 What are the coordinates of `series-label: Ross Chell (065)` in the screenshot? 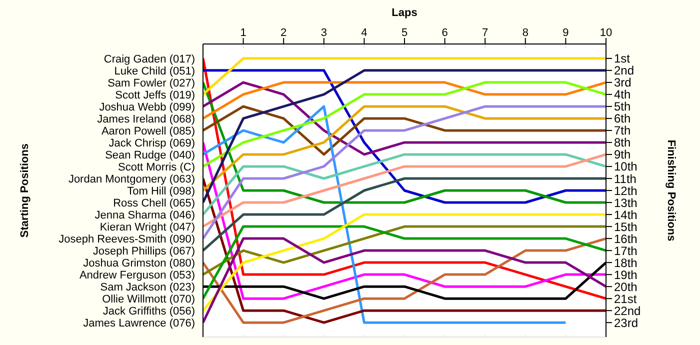 It's located at (154, 203).